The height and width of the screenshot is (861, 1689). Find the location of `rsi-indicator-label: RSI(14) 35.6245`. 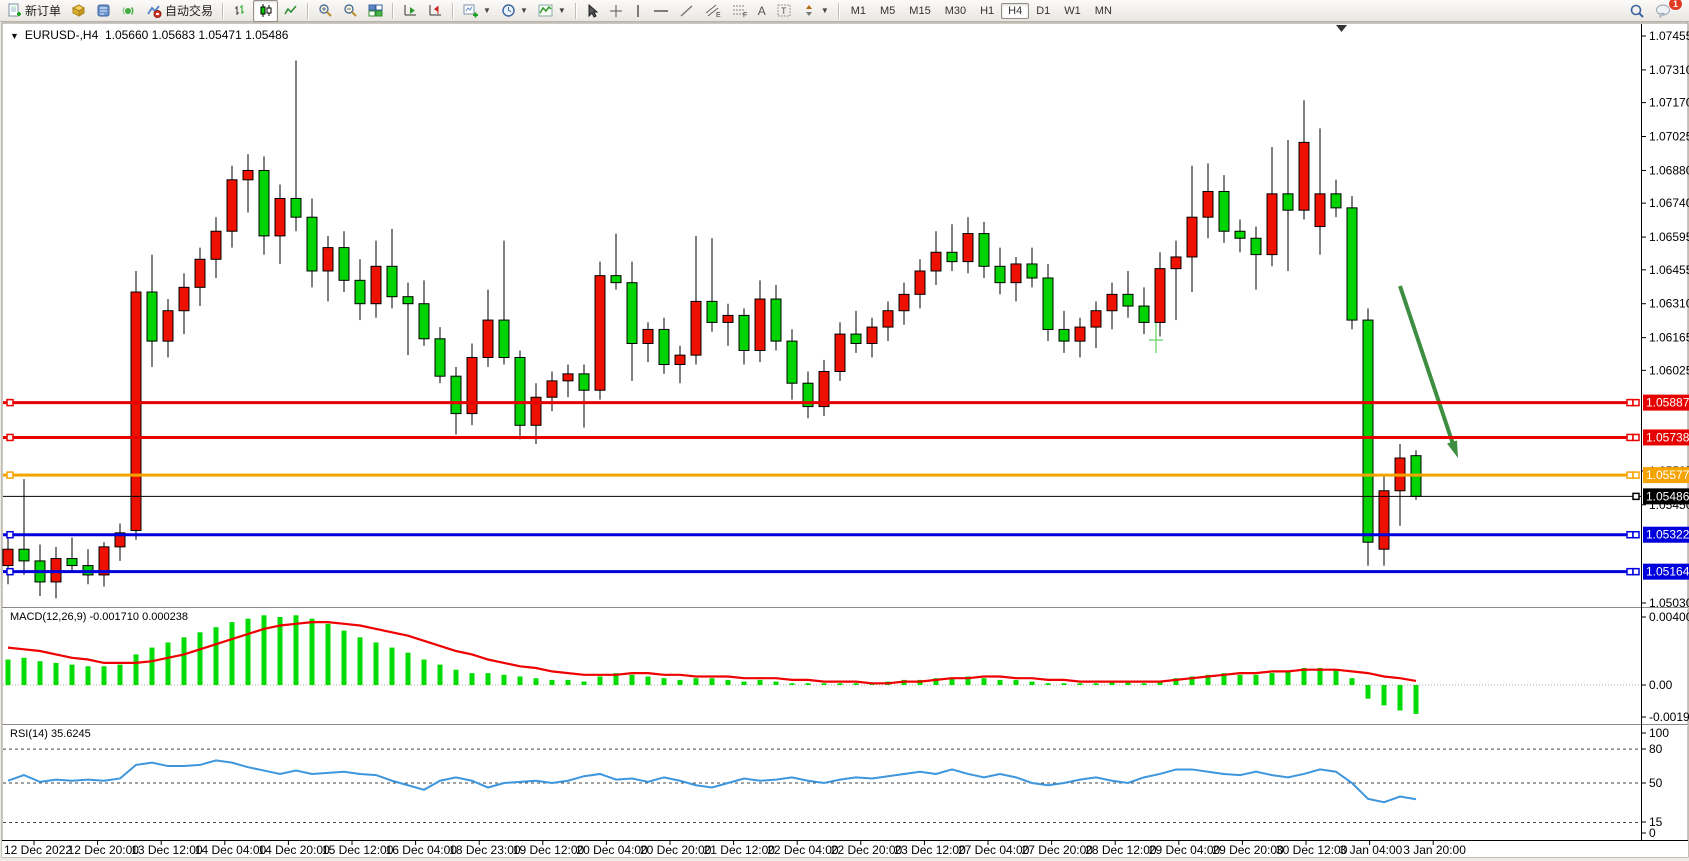

rsi-indicator-label: RSI(14) 35.6245 is located at coordinates (50, 734).